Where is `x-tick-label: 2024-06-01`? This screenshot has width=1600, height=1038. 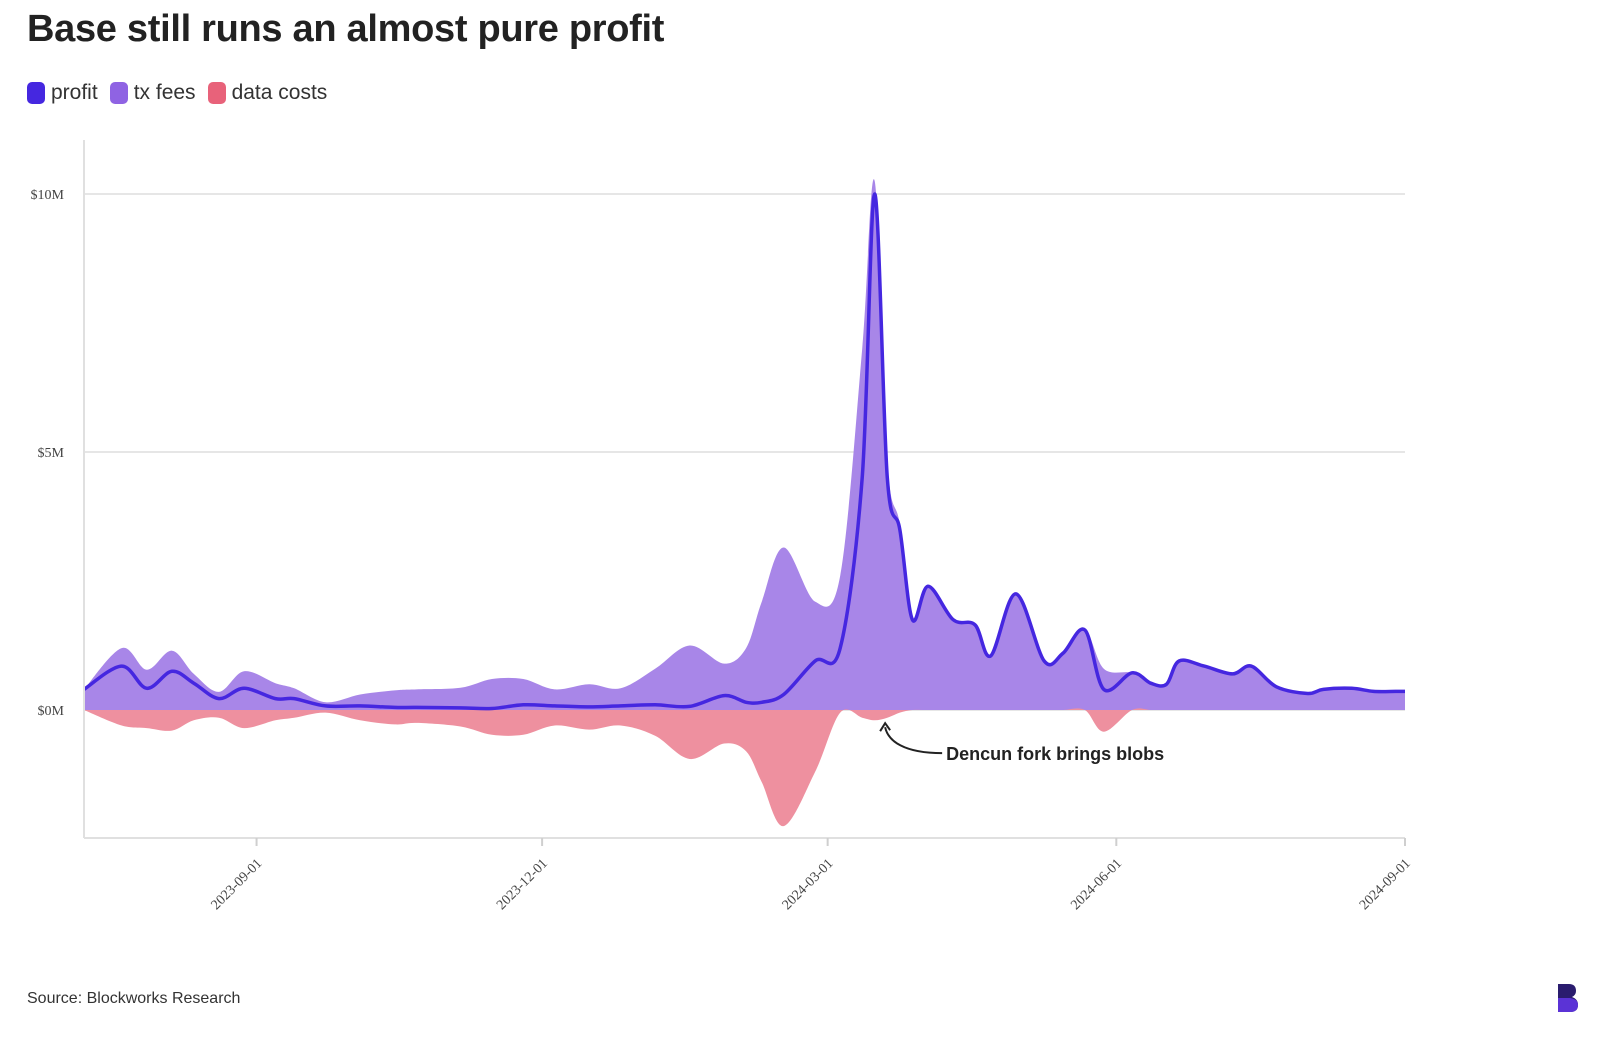
x-tick-label: 2024-06-01 is located at coordinates (1096, 884).